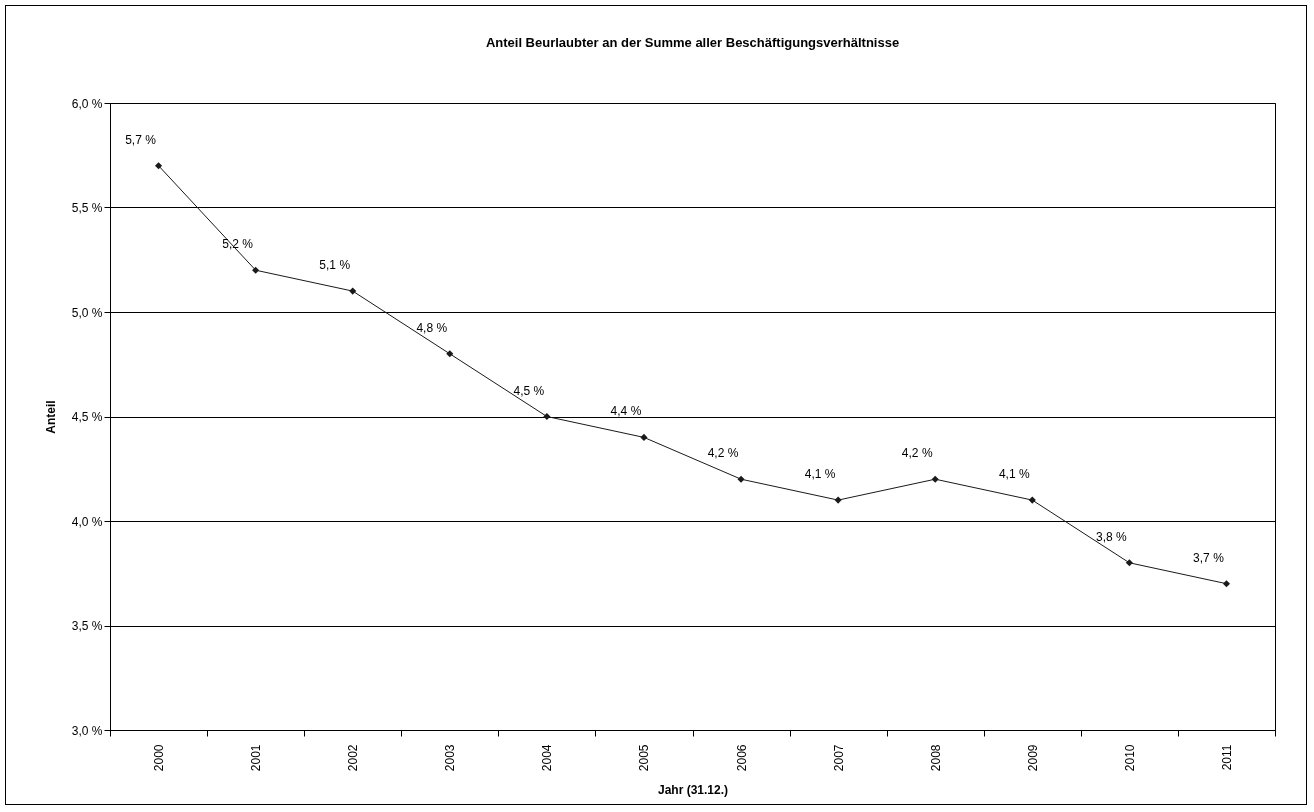 This screenshot has width=1314, height=812. I want to click on x-tick-label: 2007, so click(838, 758).